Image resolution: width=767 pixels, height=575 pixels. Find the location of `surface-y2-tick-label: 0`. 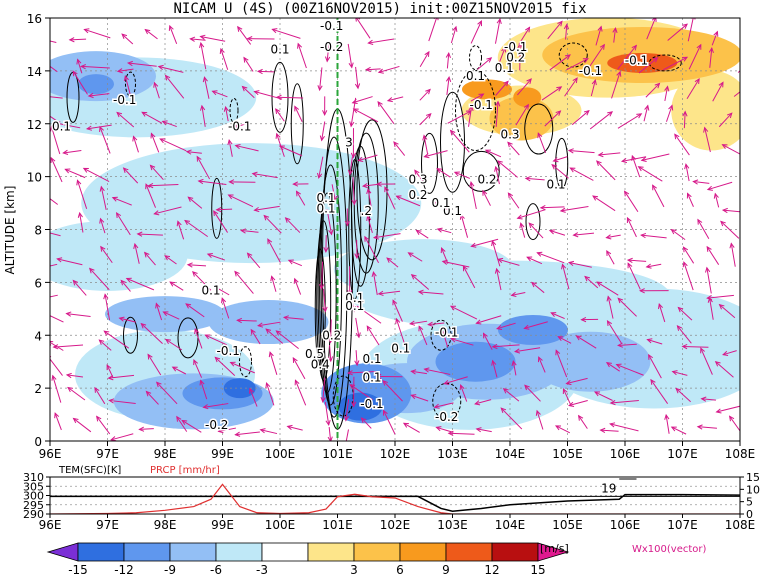

surface-y2-tick-label: 0 is located at coordinates (749, 514).